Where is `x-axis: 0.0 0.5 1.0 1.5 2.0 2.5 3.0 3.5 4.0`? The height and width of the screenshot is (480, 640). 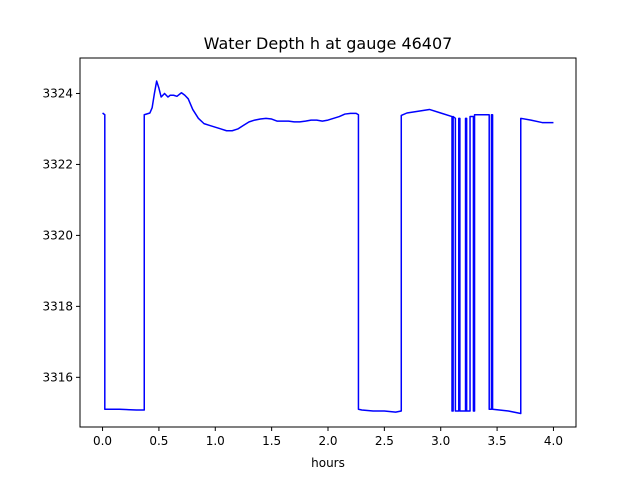 x-axis: 0.0 0.5 1.0 1.5 2.0 2.5 3.0 3.5 4.0 is located at coordinates (328, 437).